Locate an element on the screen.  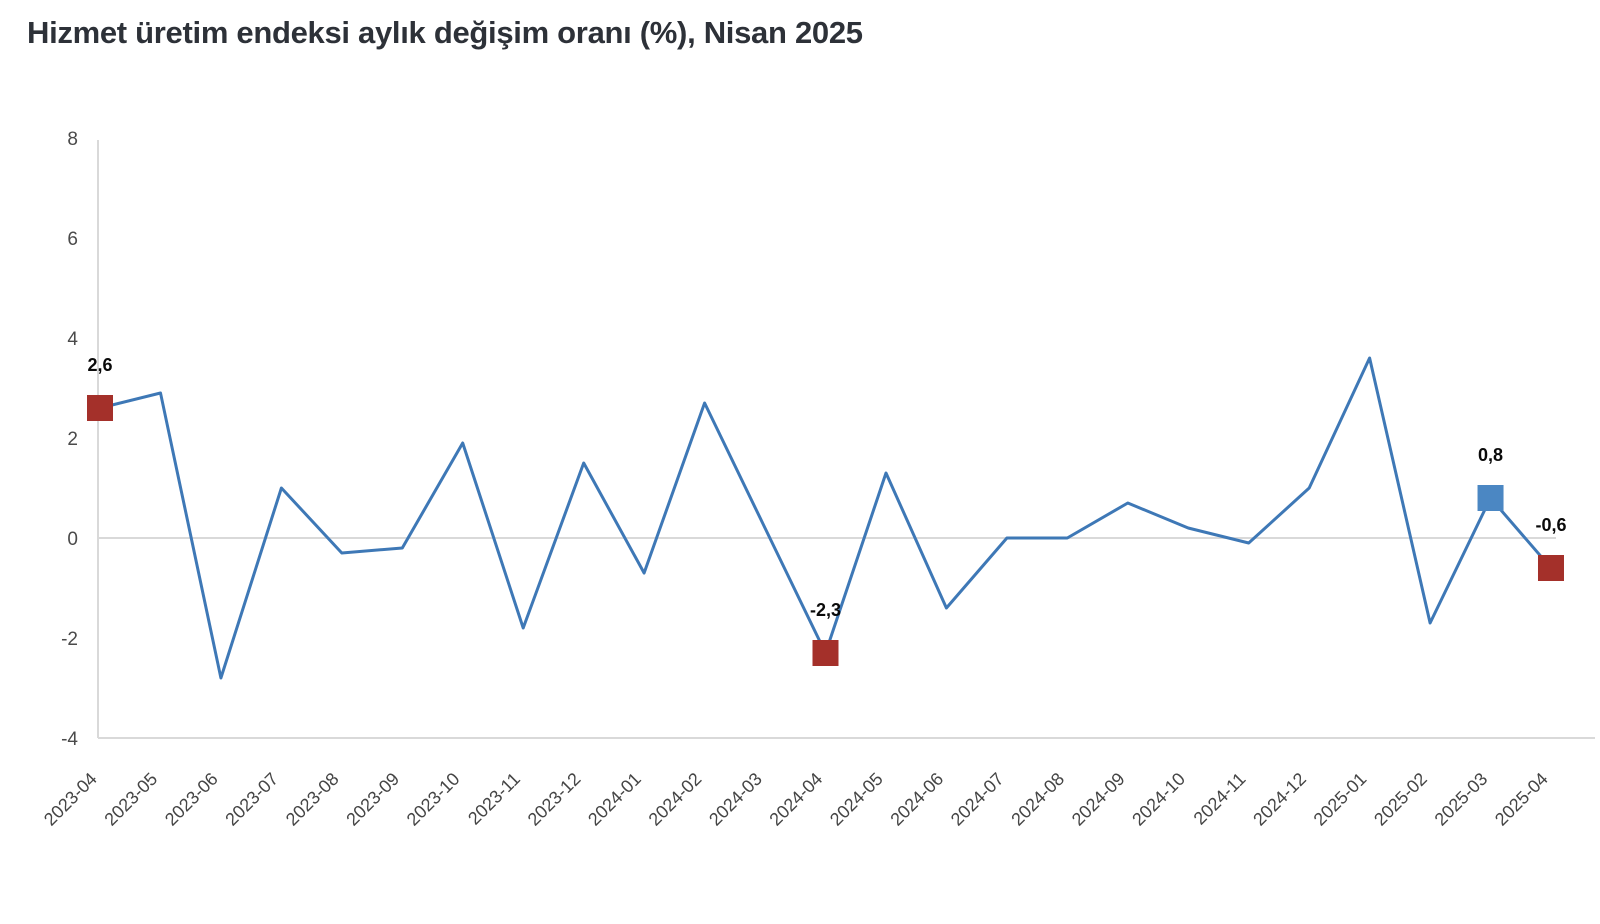
y-axis-tick-label: -4 is located at coordinates (69, 739).